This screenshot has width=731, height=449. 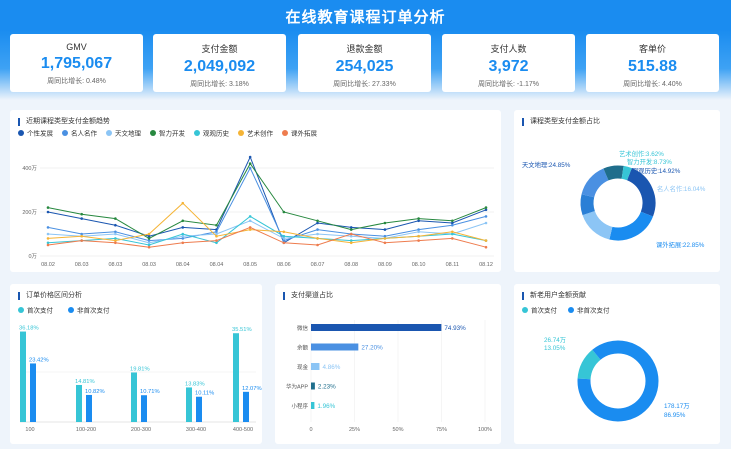 What do you see at coordinates (508, 63) in the screenshot?
I see `kpi-card-payers: 支付人数 3,972 周同比增长: -1.17%` at bounding box center [508, 63].